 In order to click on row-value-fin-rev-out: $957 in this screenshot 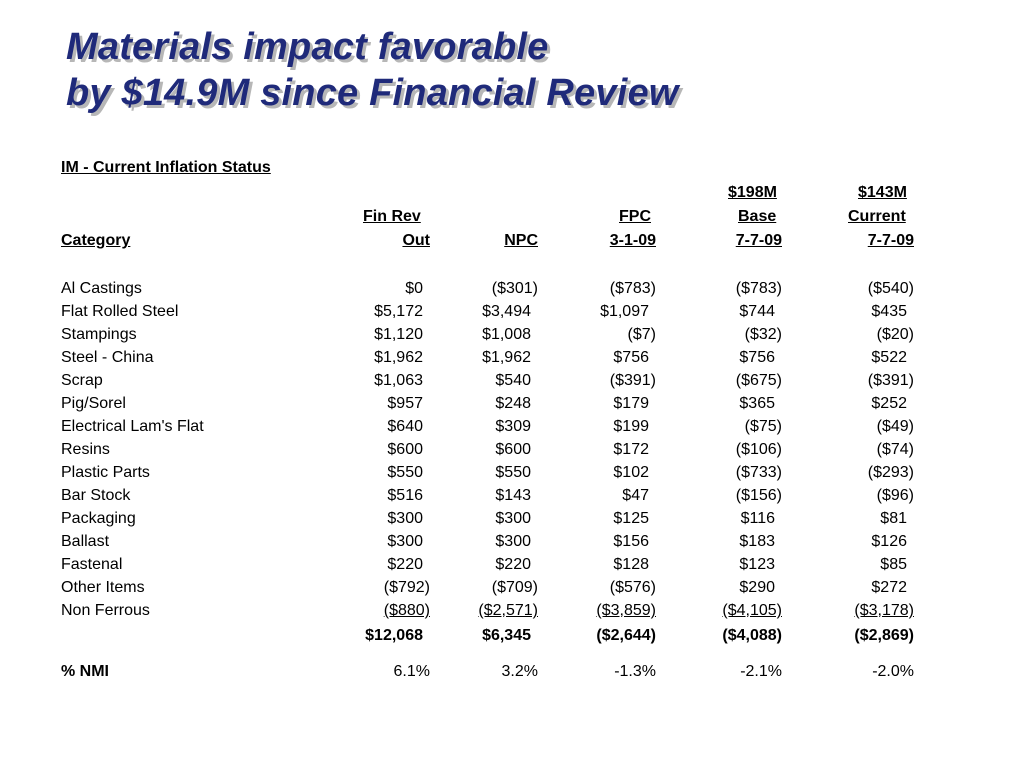, I will do `click(405, 403)`.